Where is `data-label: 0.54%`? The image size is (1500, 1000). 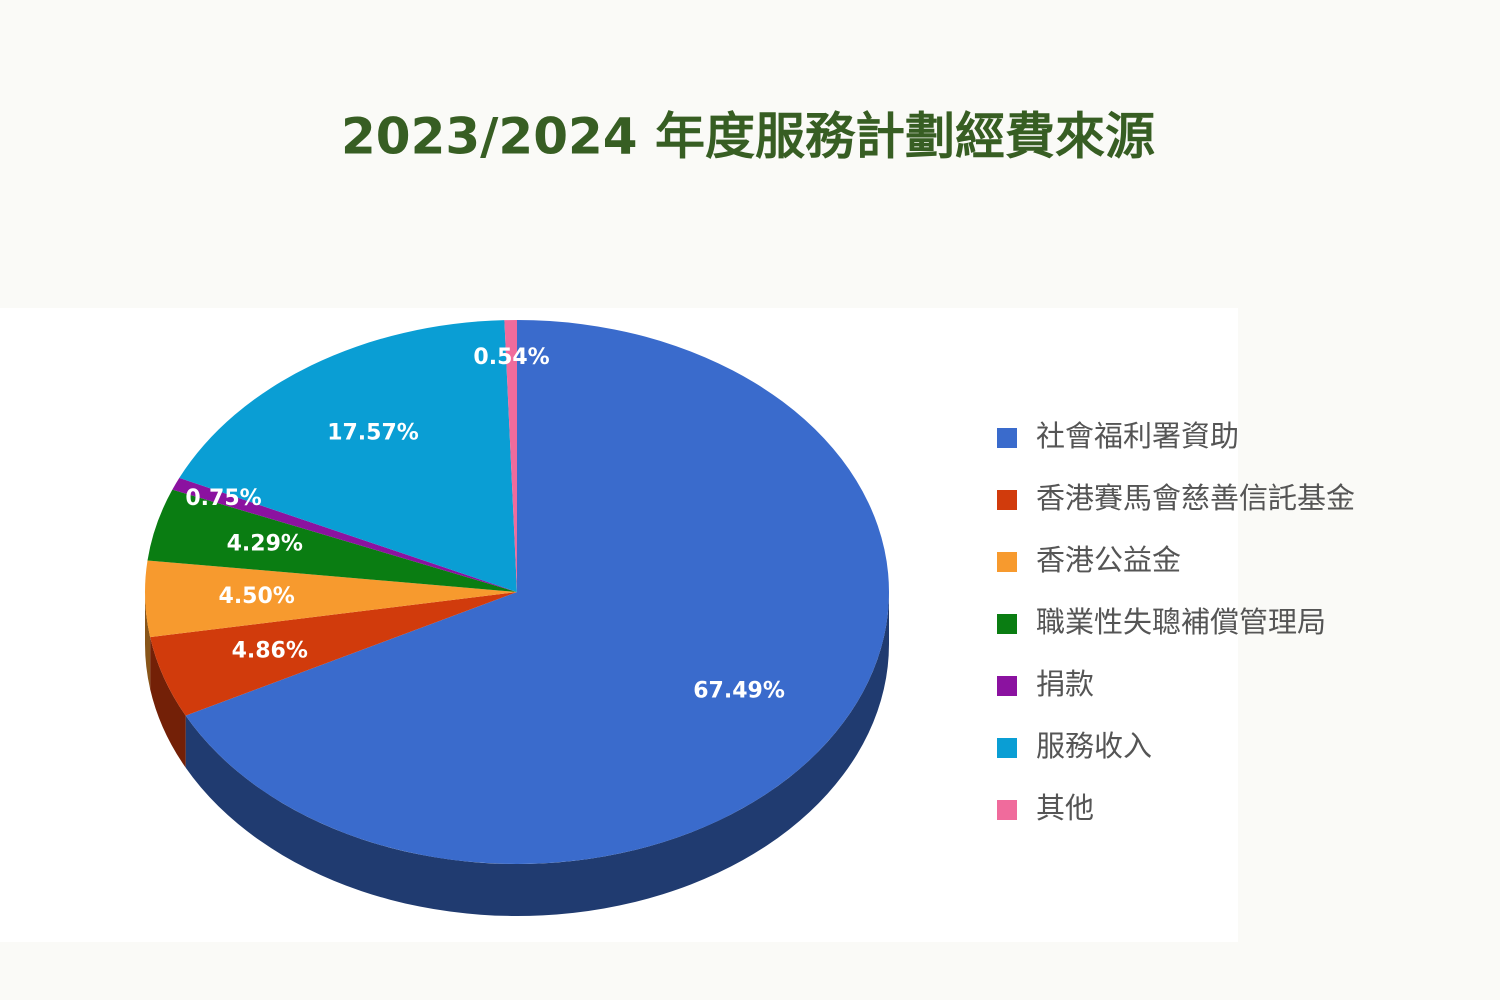 data-label: 0.54% is located at coordinates (511, 357).